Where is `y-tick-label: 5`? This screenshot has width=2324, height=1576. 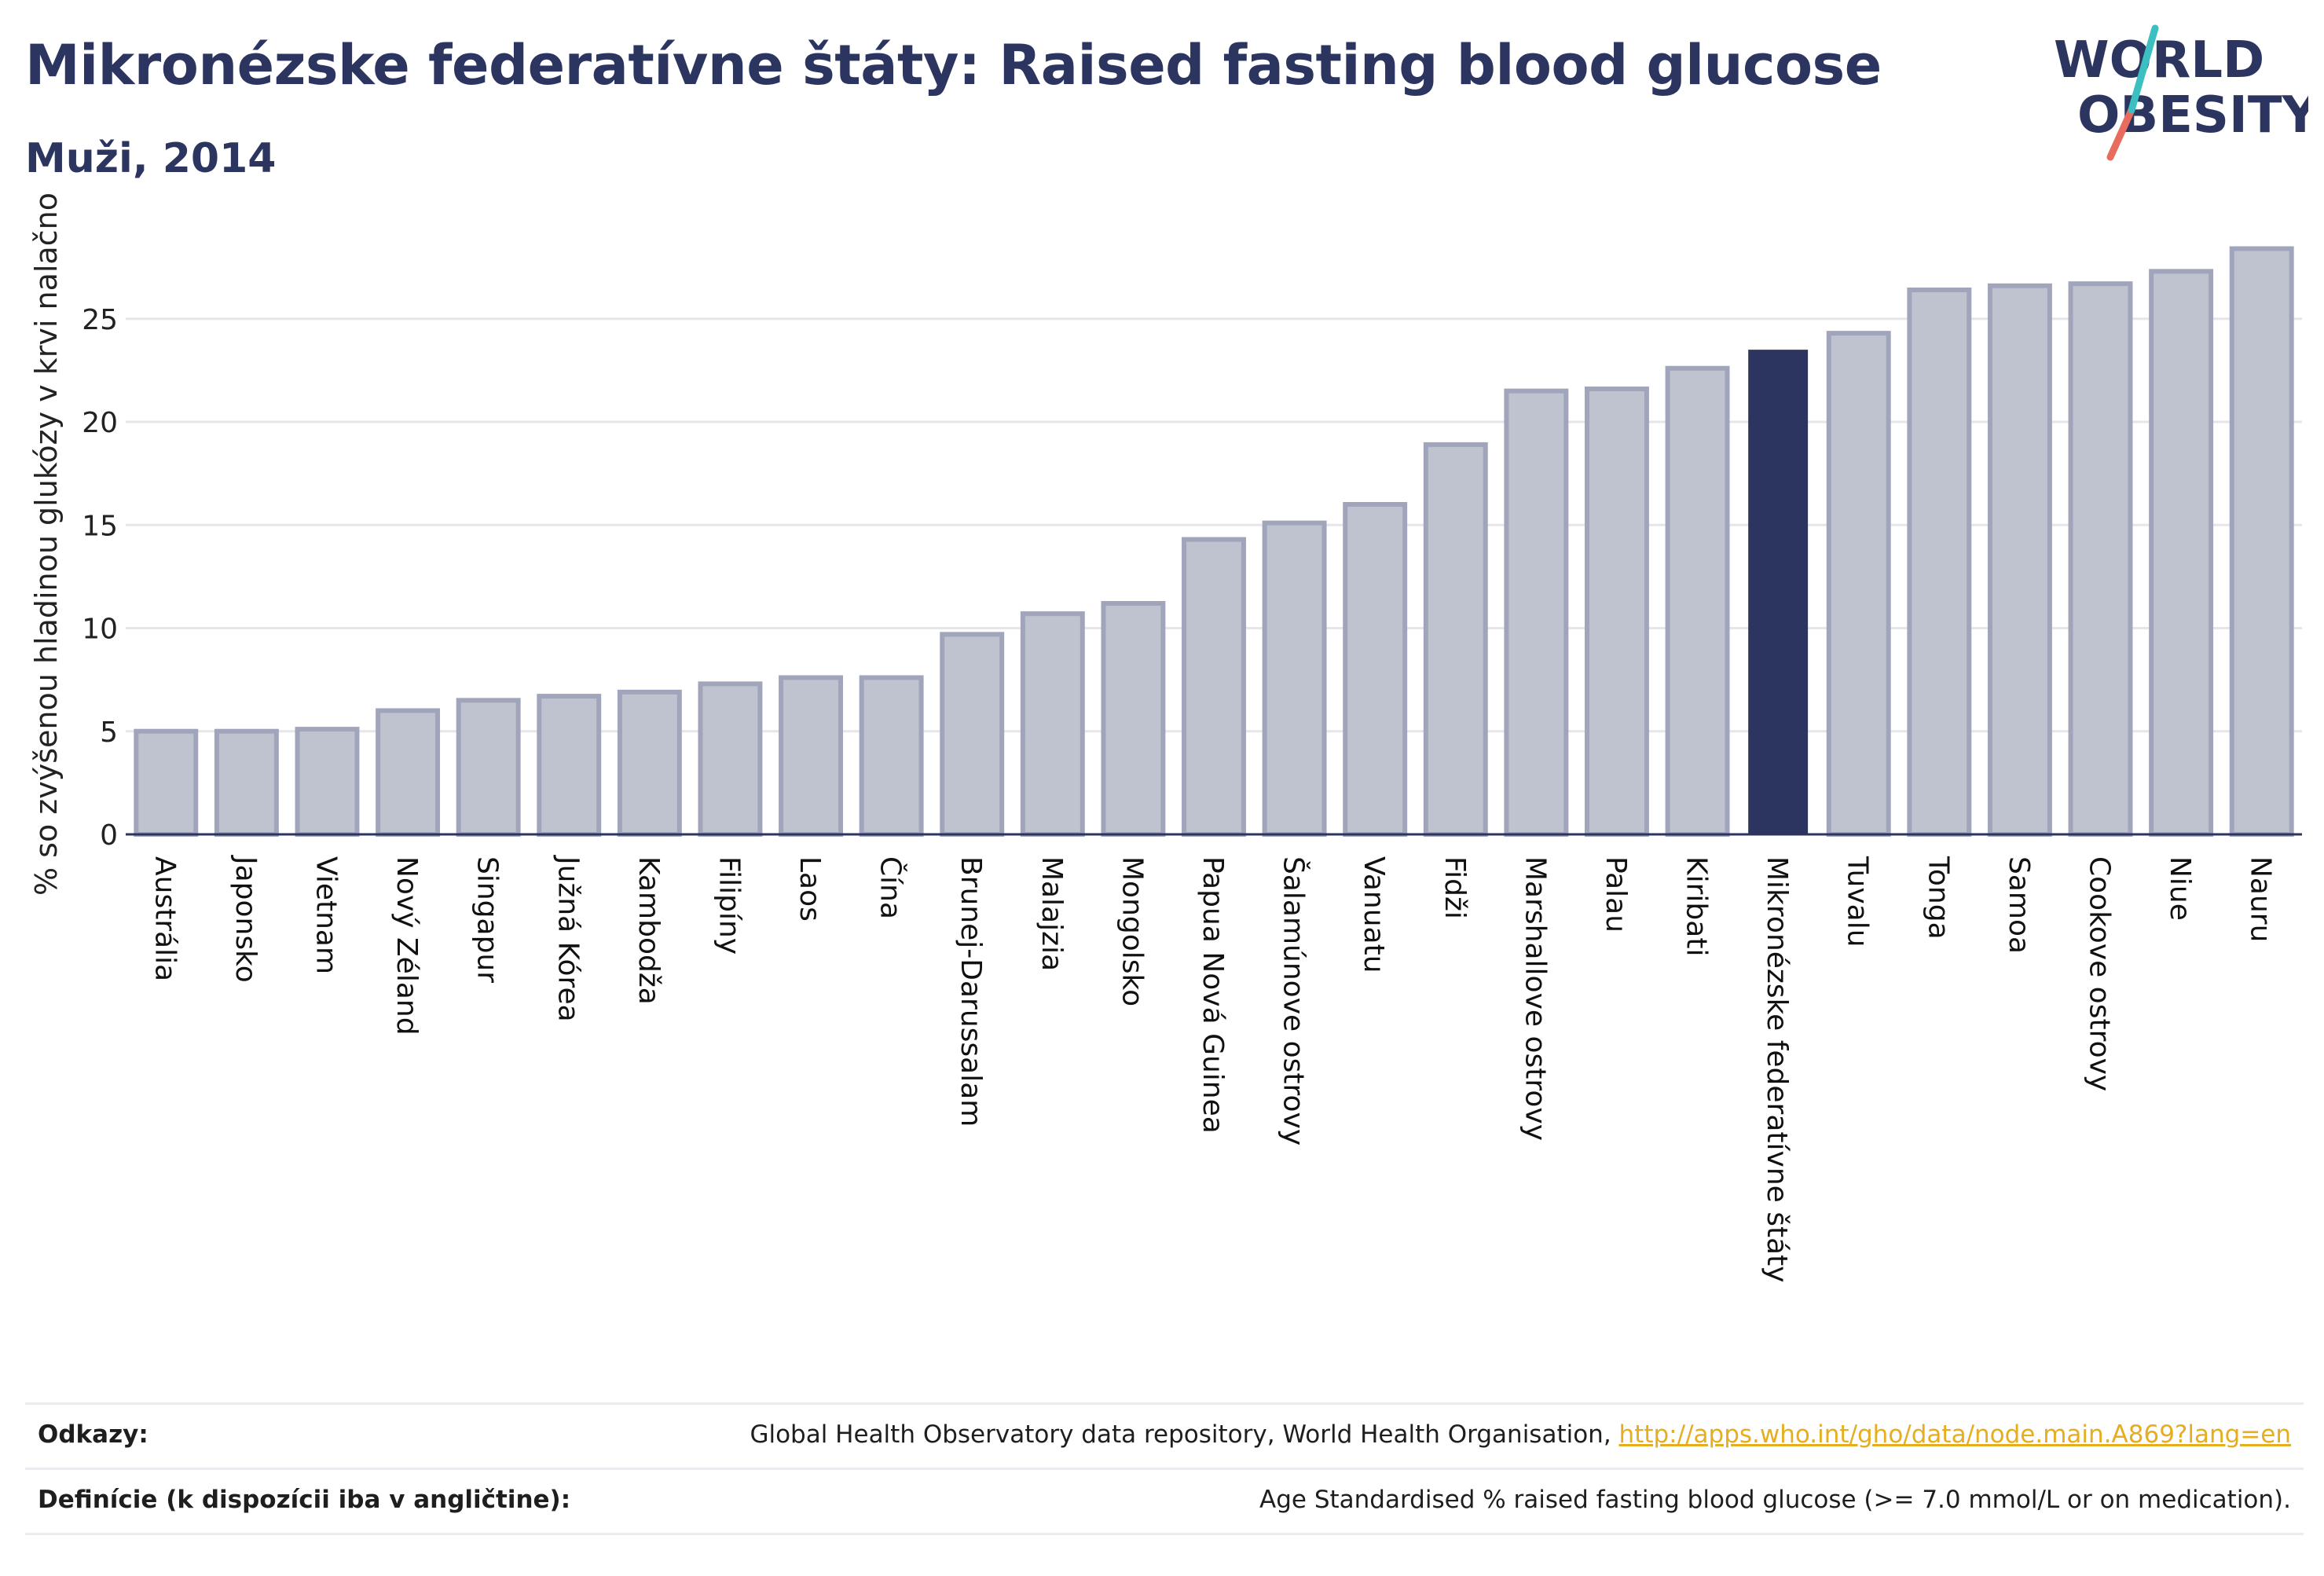 y-tick-label: 5 is located at coordinates (109, 733).